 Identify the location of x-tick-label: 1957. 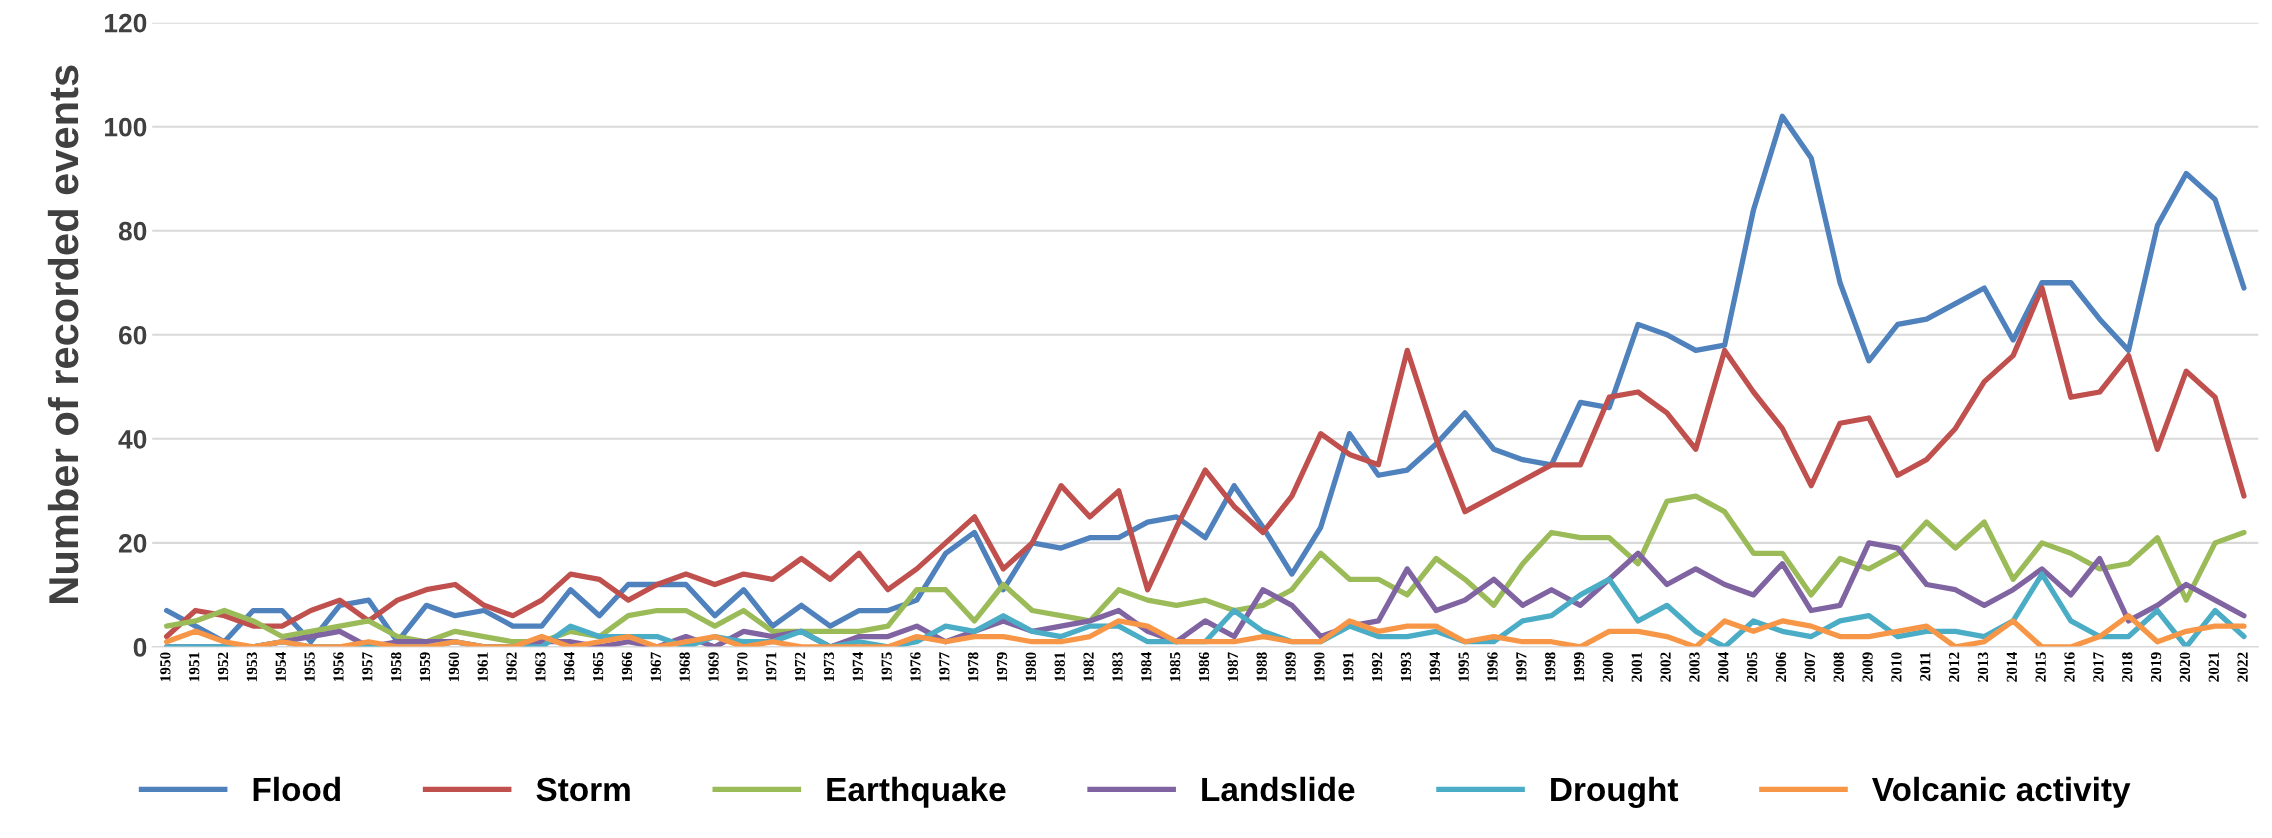
(367, 667).